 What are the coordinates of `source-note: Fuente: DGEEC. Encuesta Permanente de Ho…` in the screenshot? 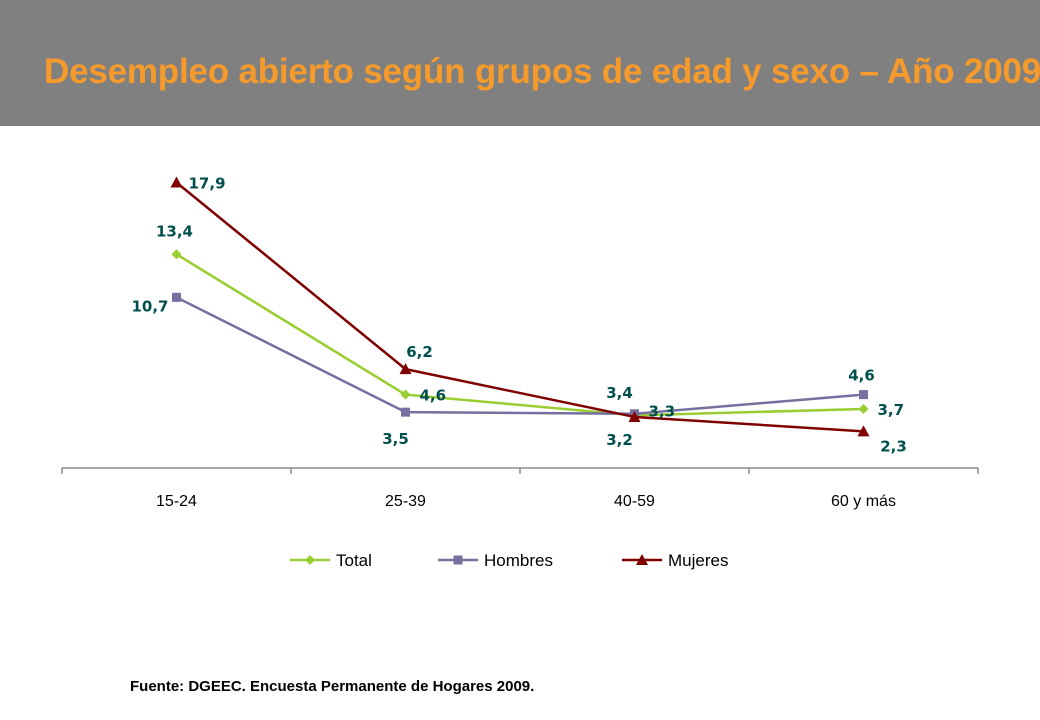 It's located at (332, 686).